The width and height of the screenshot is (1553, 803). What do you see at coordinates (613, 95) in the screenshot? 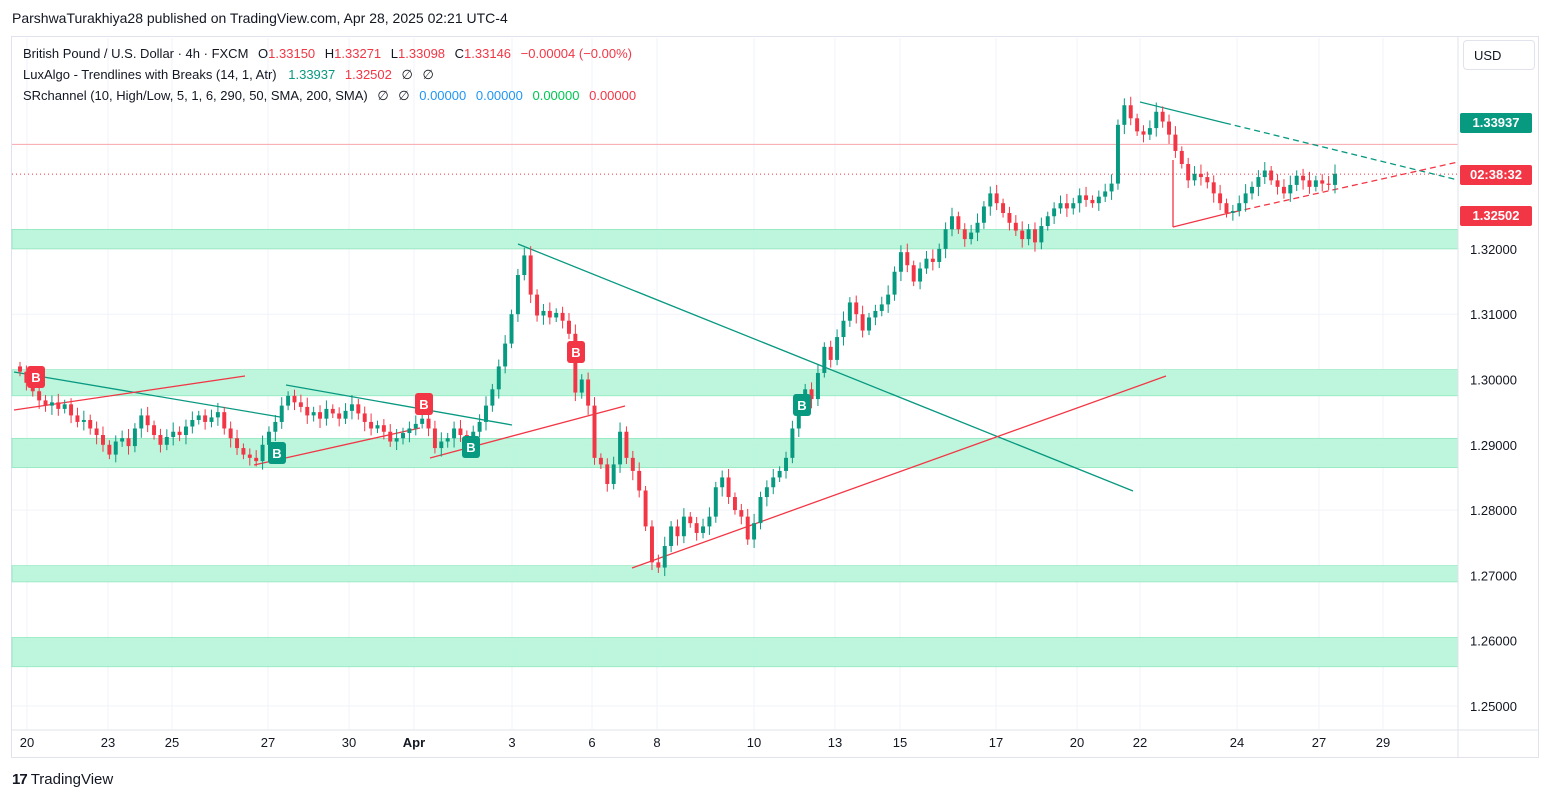
I see `srchannel-value-6: 0.00000` at bounding box center [613, 95].